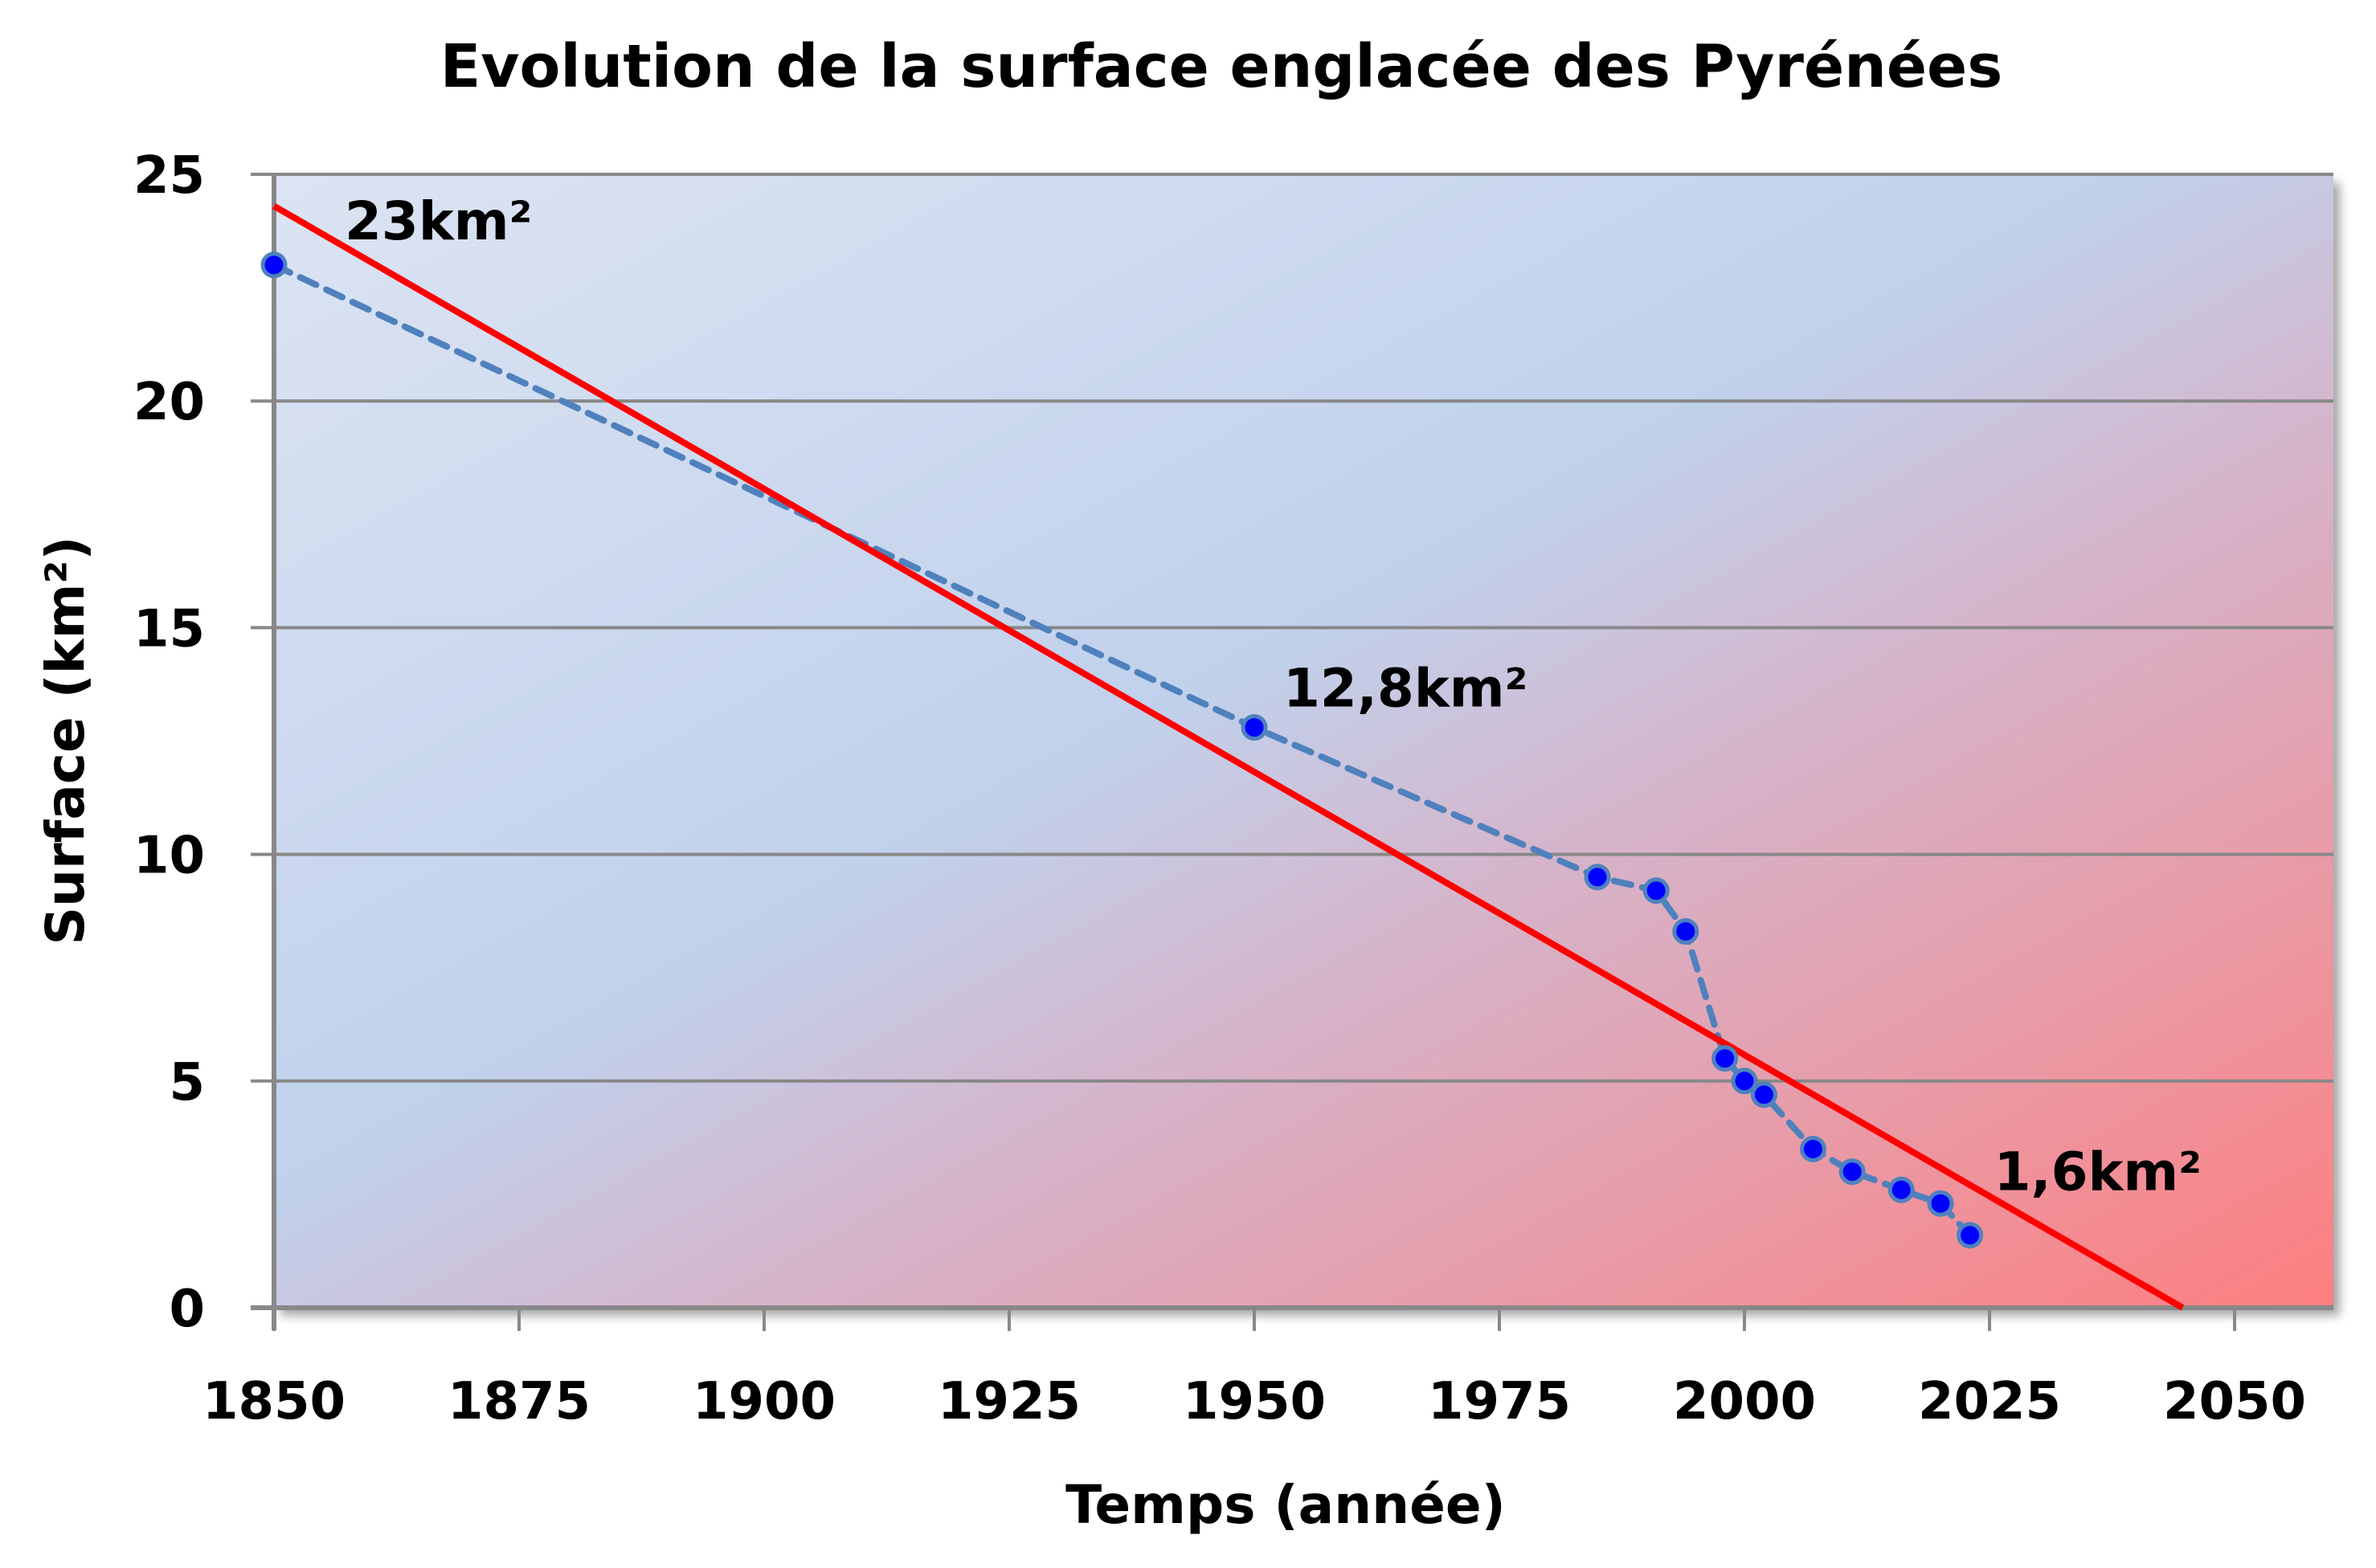  What do you see at coordinates (1990, 1402) in the screenshot?
I see `x-tick-label: 2025` at bounding box center [1990, 1402].